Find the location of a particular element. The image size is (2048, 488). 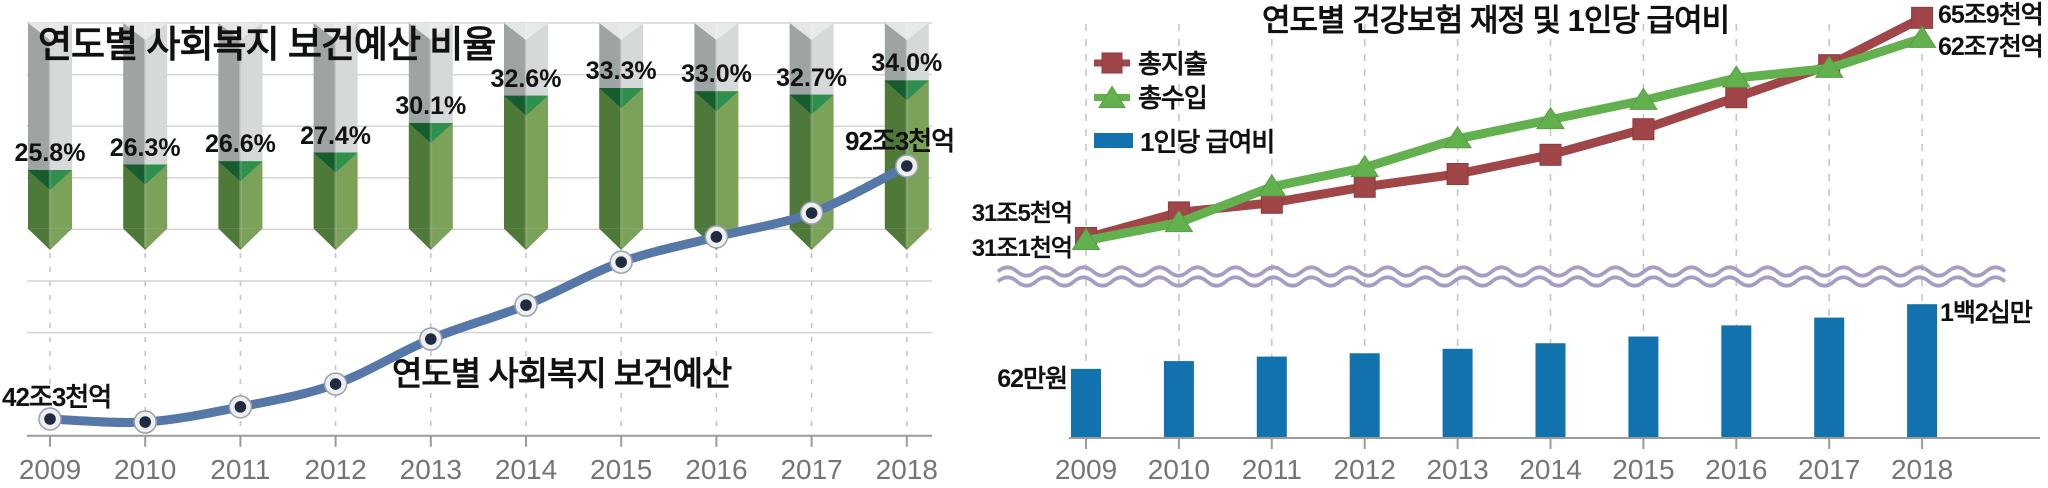

legend-label-benefit: 1인당 급여비 is located at coordinates (1207, 142).